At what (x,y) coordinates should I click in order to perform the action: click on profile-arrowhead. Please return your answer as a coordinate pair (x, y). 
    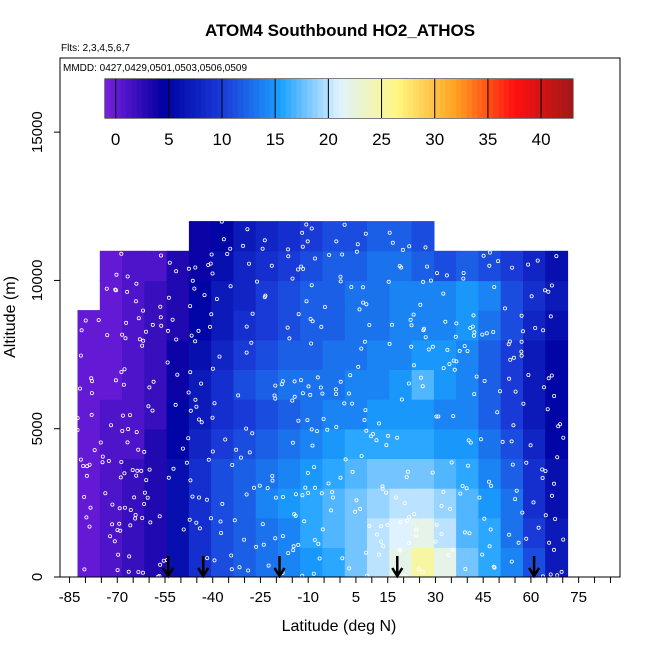
    Looking at the image, I should click on (534, 573).